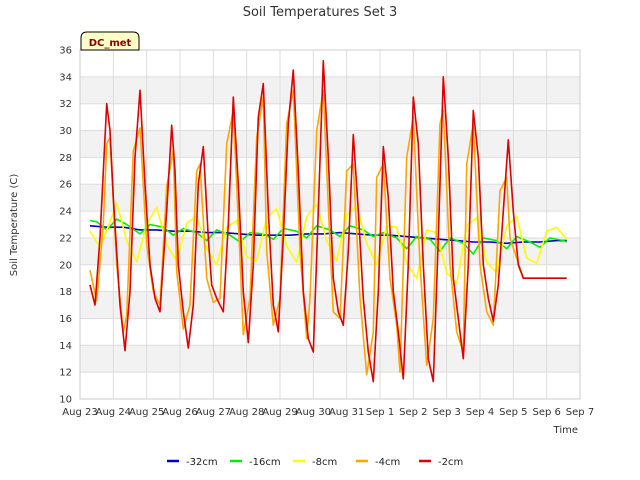  I want to click on chart-title: Soil Temperatures Set 3, so click(320, 12).